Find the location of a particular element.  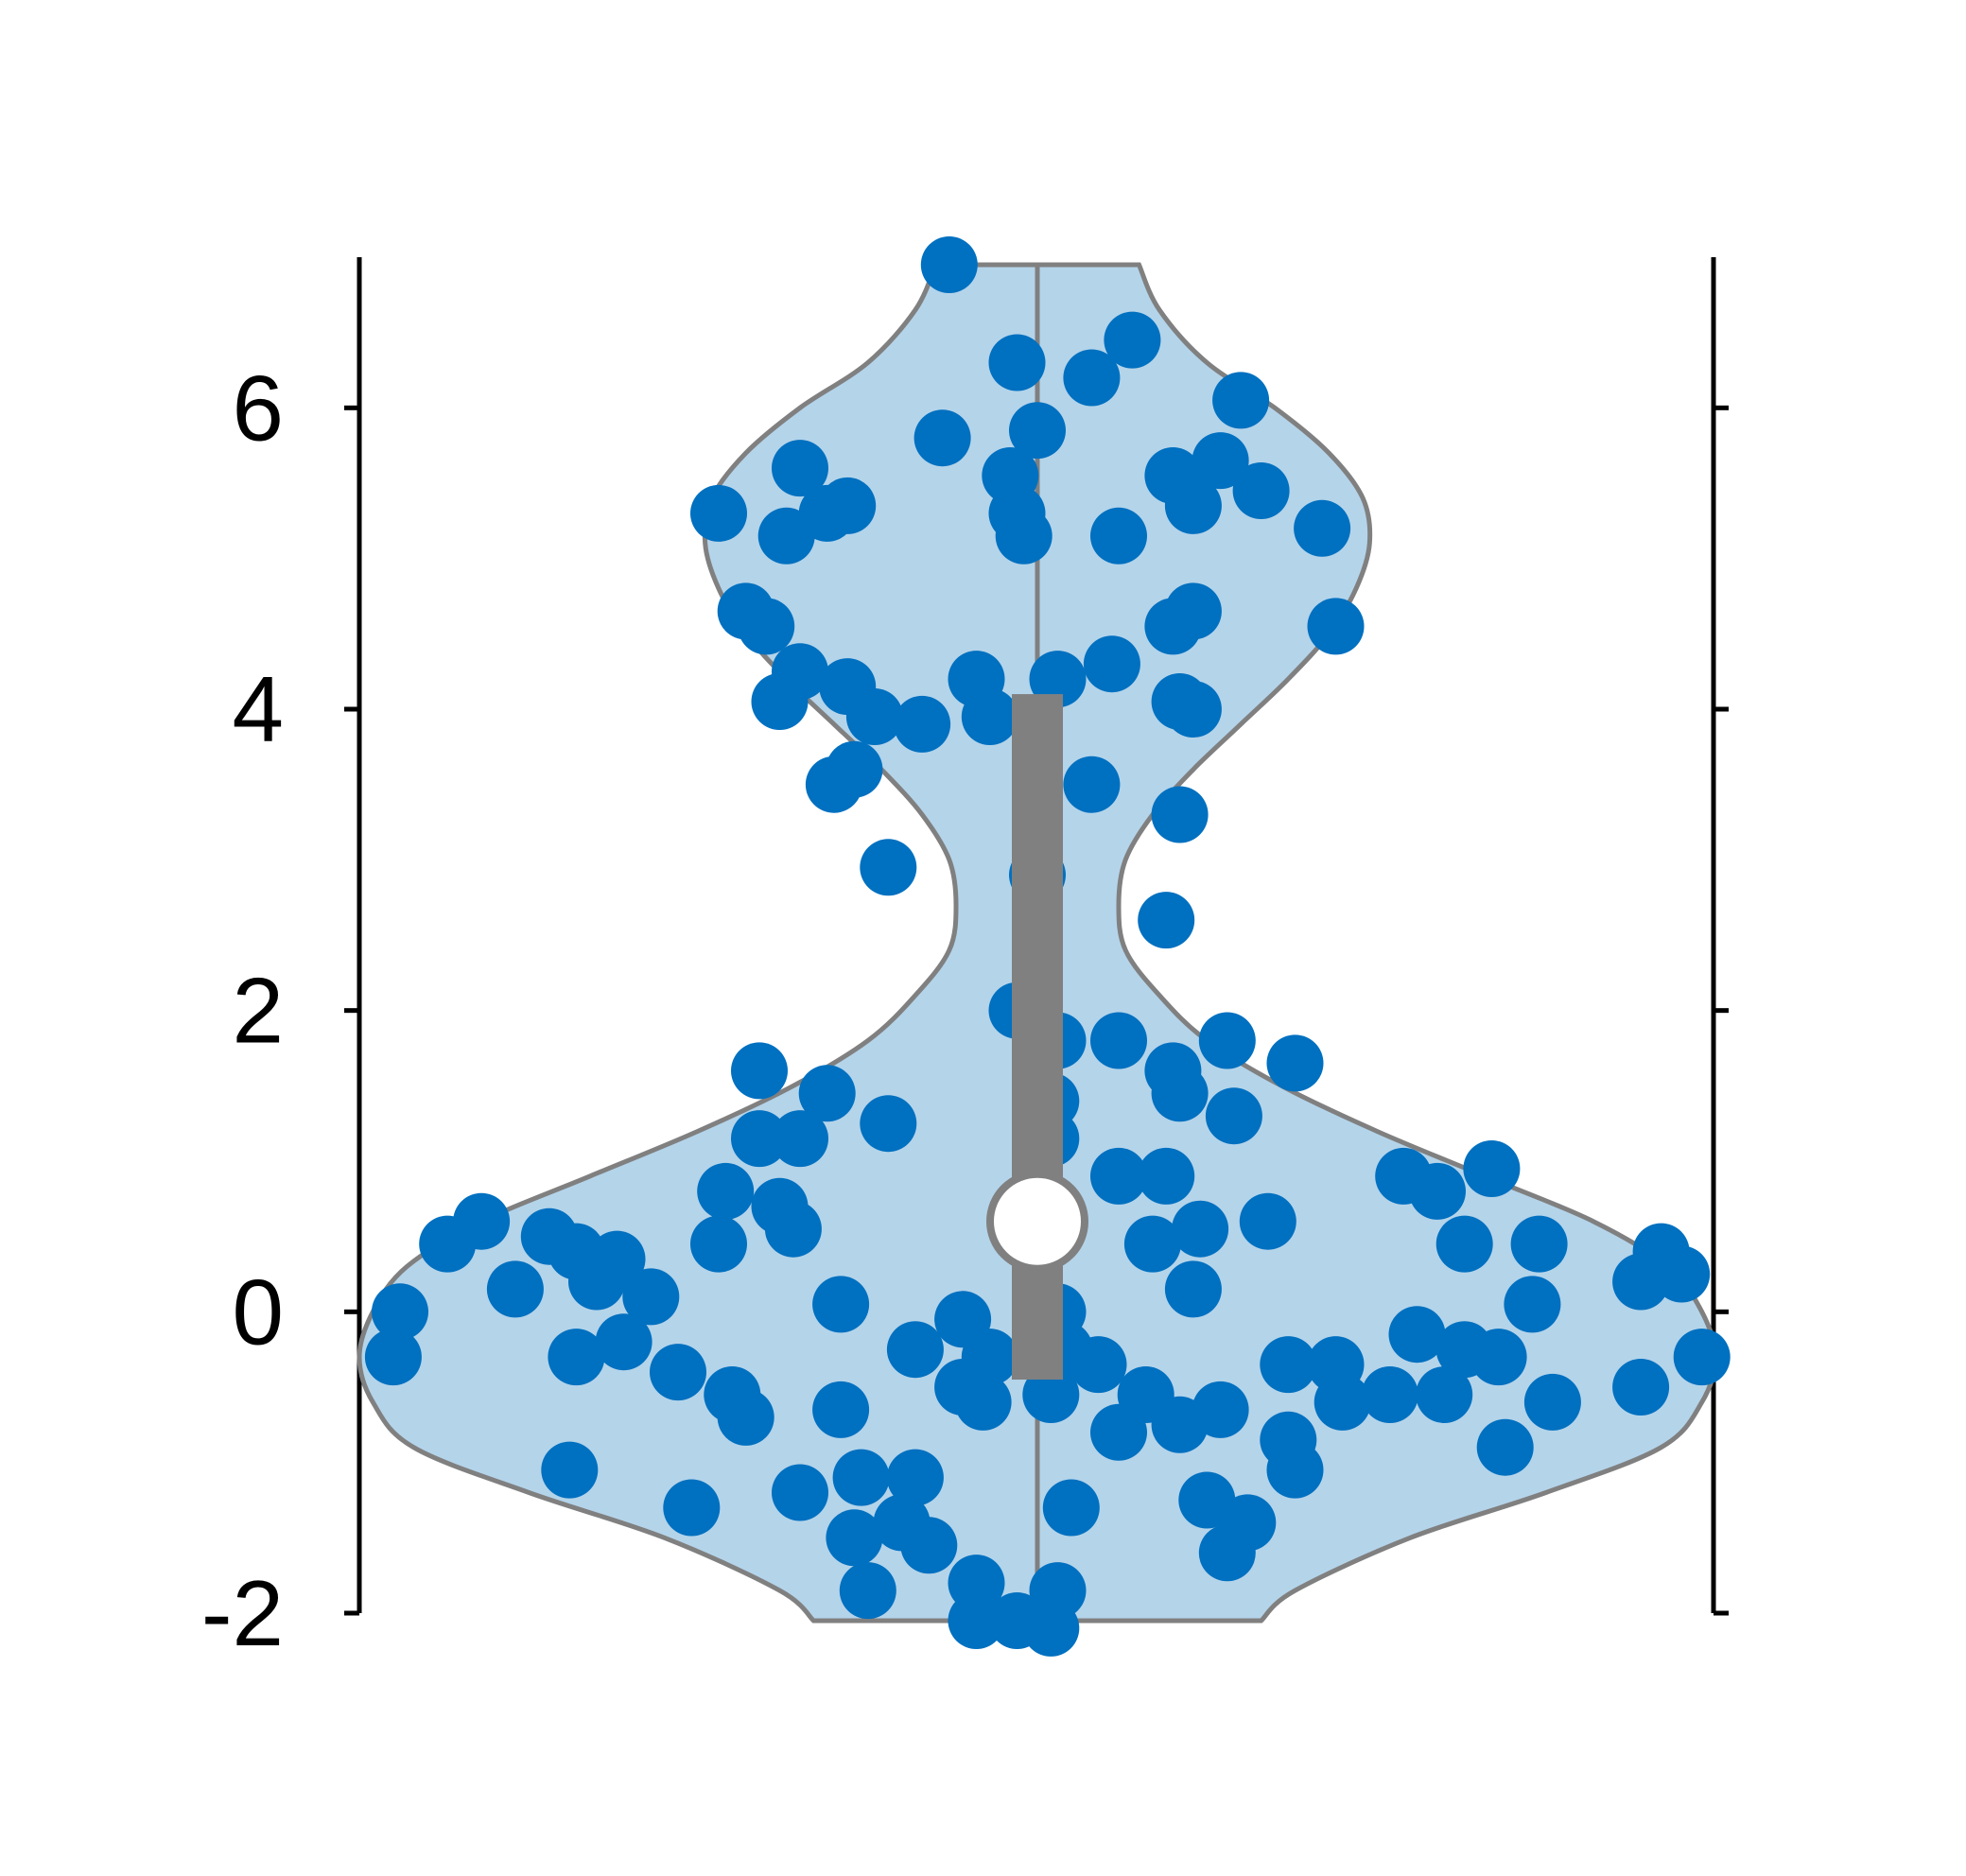

y-tick-label: 2 is located at coordinates (258, 1011).